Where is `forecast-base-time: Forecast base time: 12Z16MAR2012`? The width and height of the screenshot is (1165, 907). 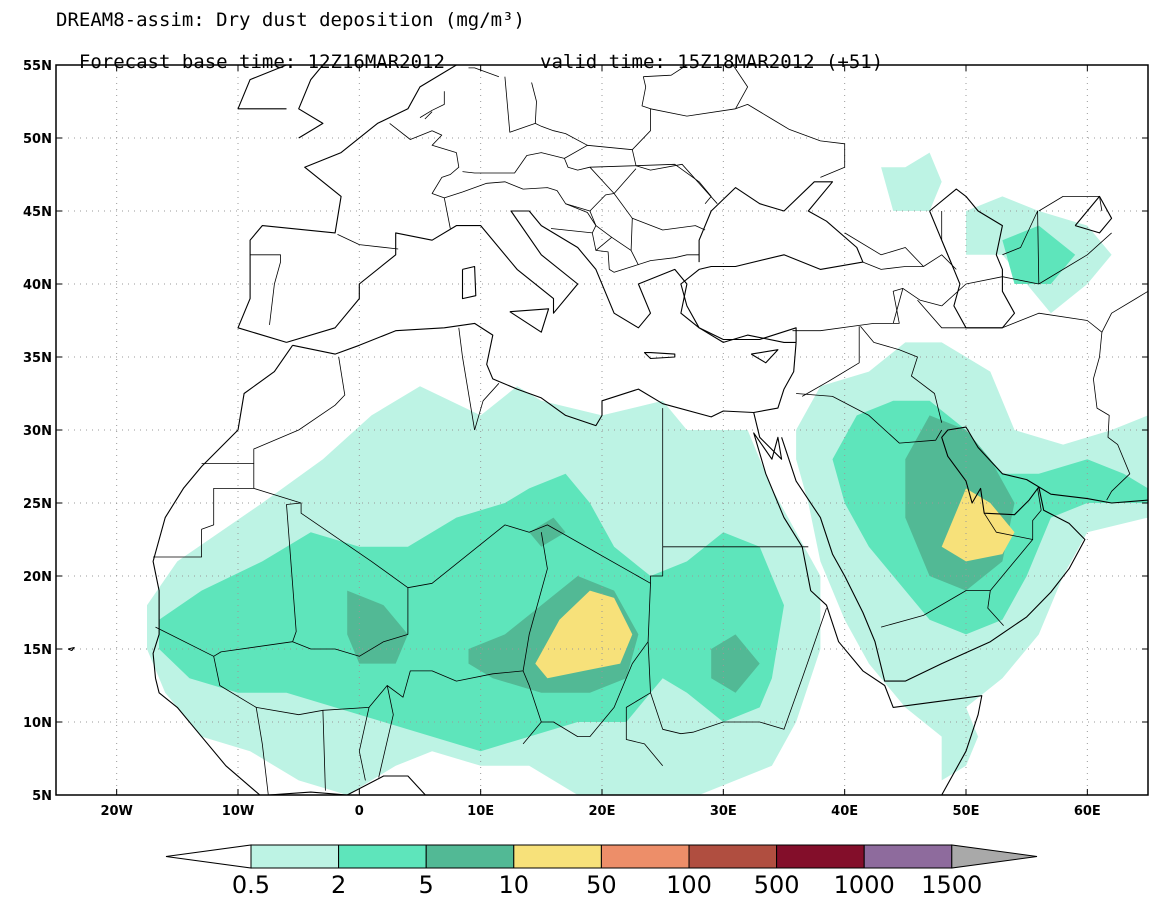
forecast-base-time: Forecast base time: 12Z16MAR2012 is located at coordinates (261, 62).